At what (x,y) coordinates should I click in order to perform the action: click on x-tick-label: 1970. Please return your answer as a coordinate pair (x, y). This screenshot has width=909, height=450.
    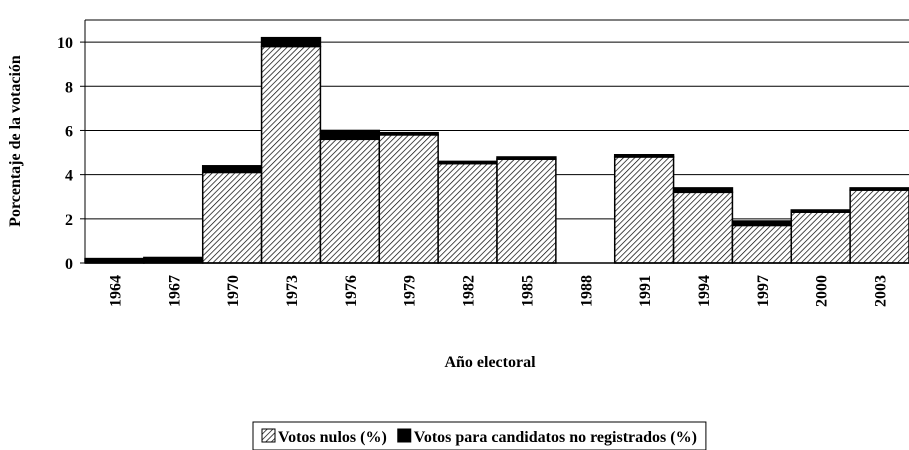
    Looking at the image, I should click on (233, 291).